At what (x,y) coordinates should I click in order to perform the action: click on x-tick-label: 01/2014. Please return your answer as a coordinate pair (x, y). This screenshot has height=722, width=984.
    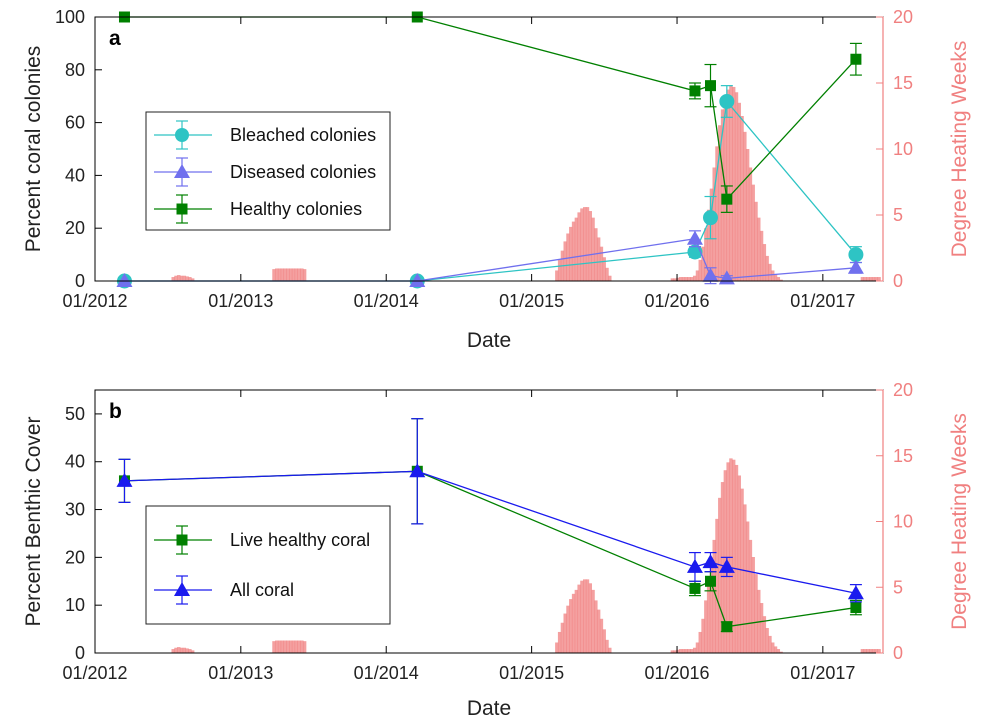
    Looking at the image, I should click on (386, 301).